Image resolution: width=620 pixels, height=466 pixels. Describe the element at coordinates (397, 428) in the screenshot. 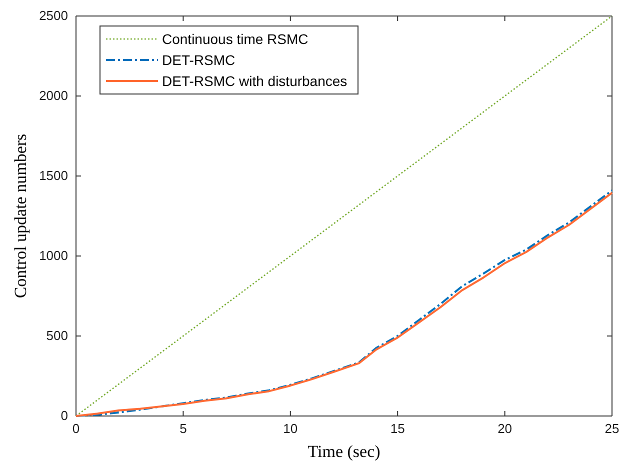

I see `x-tick-label: 15` at that location.